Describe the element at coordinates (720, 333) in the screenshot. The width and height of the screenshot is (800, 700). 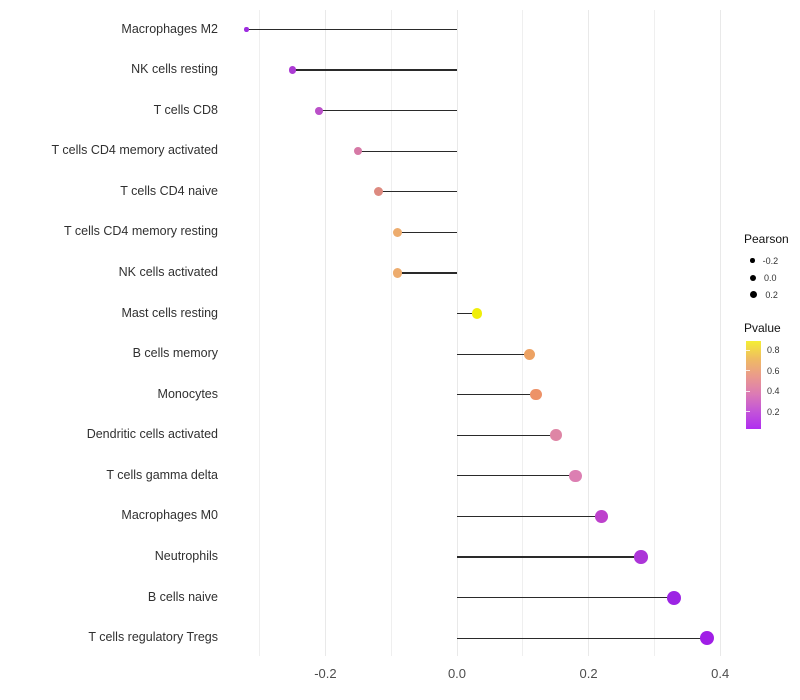
I see `gridline-x-0.4` at that location.